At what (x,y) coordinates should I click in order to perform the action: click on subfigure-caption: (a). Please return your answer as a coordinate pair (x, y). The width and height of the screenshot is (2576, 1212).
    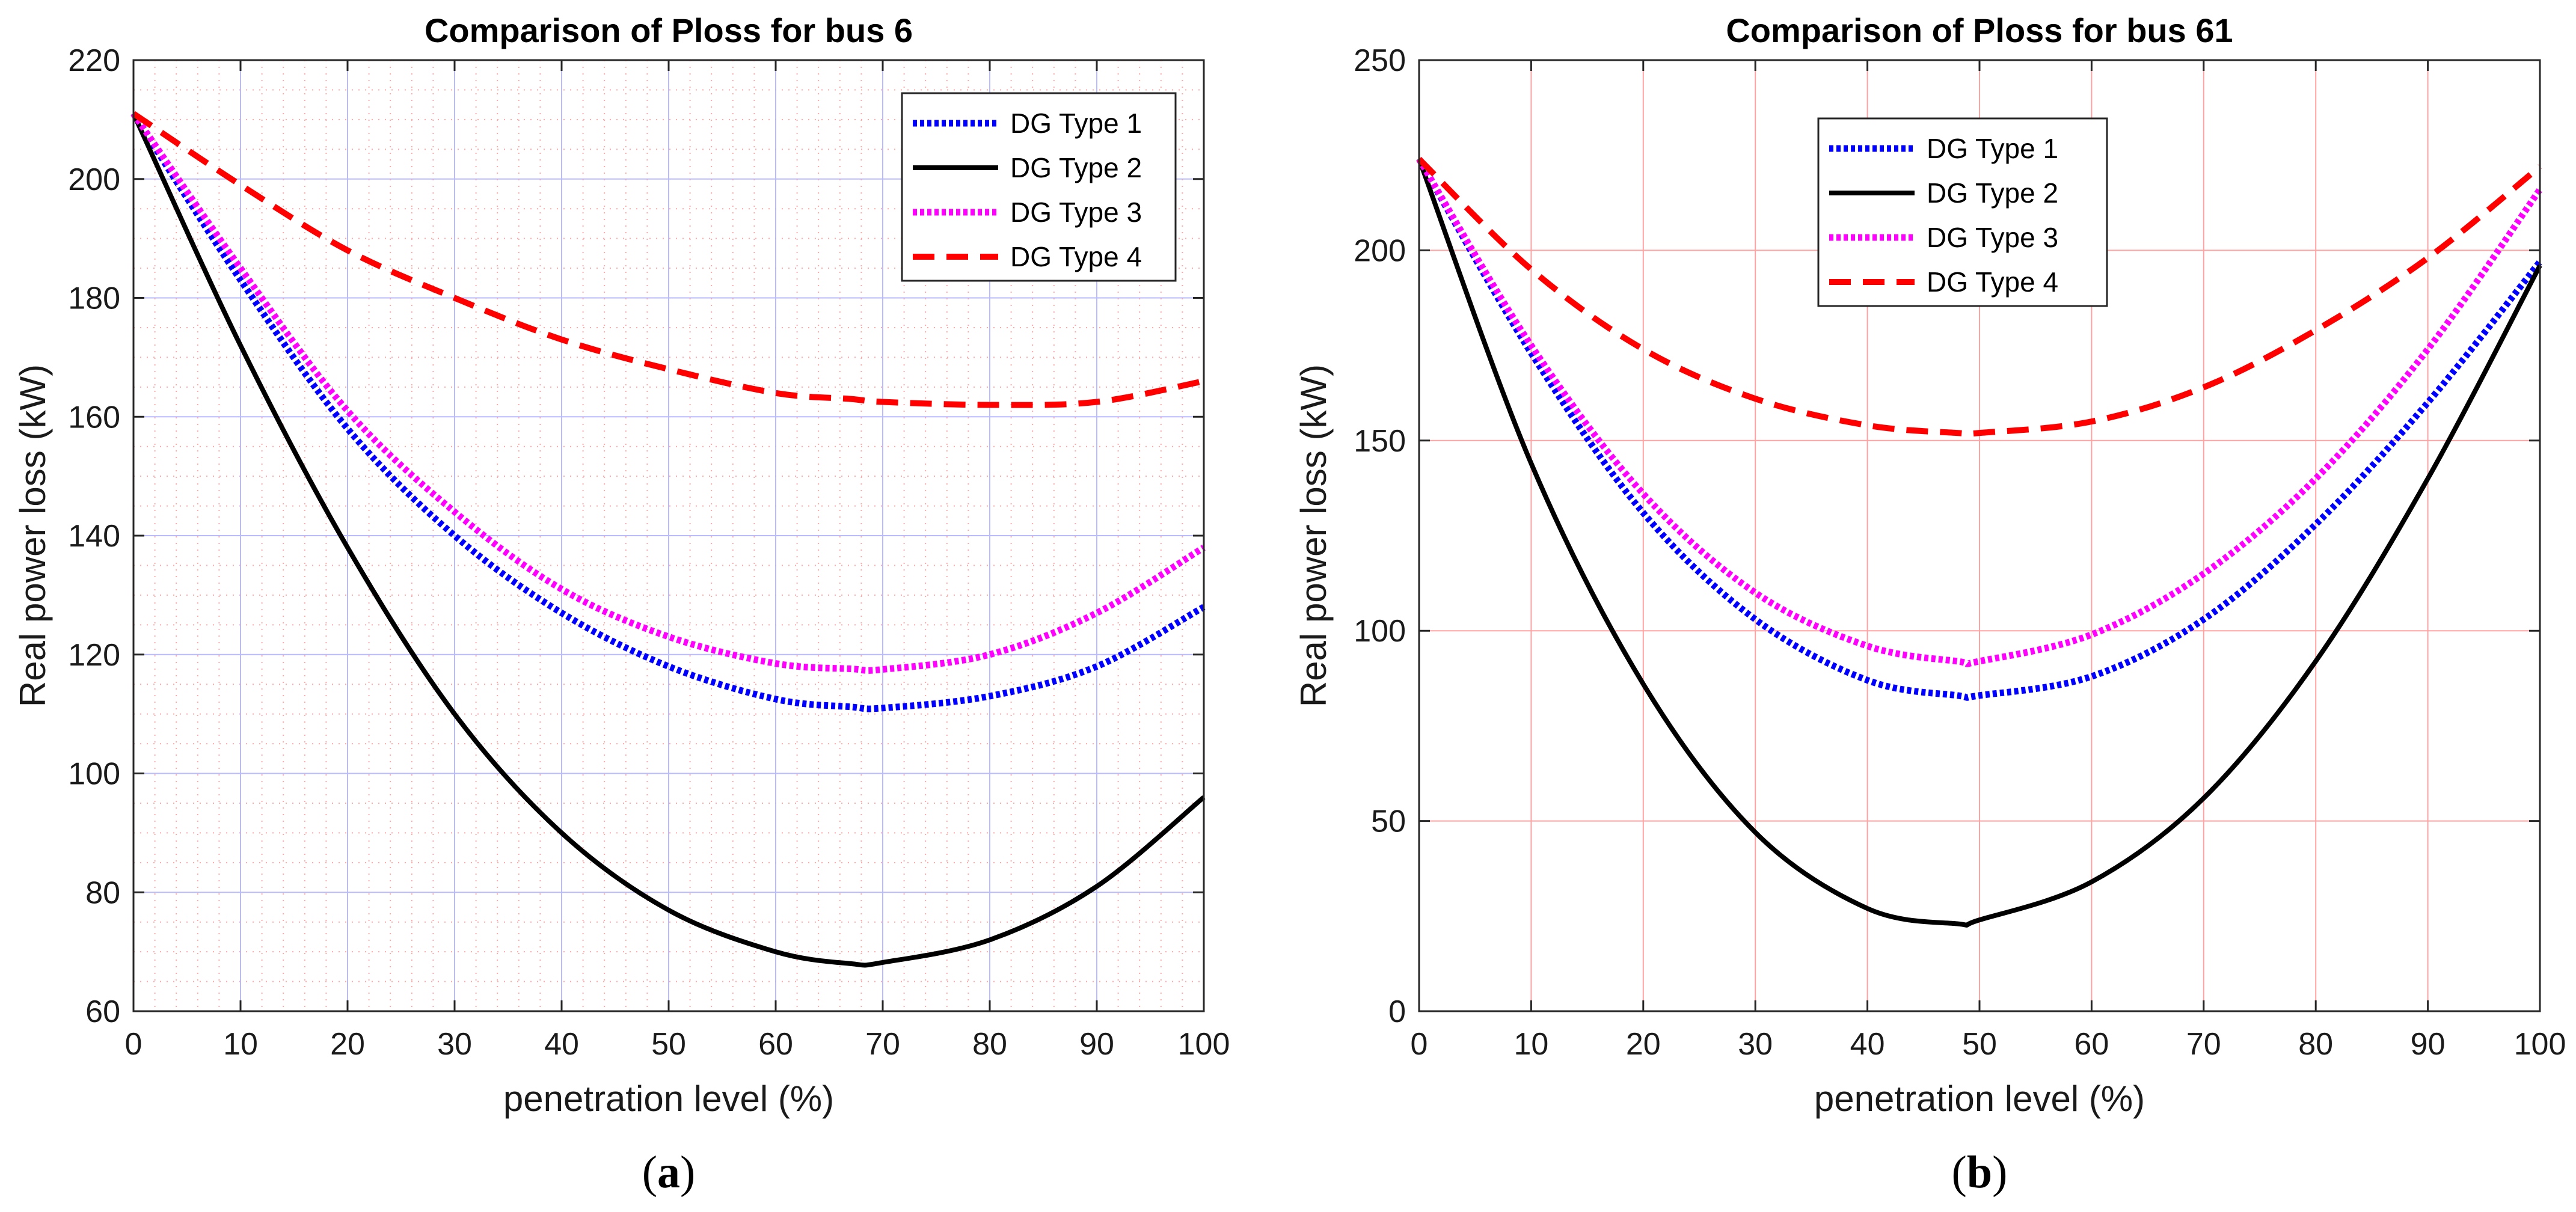
    Looking at the image, I should click on (669, 1172).